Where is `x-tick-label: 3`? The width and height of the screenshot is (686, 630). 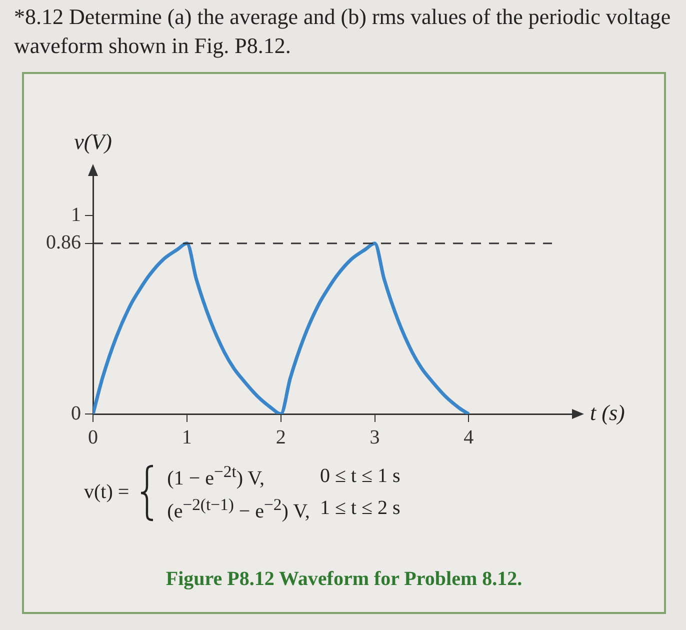 x-tick-label: 3 is located at coordinates (375, 437).